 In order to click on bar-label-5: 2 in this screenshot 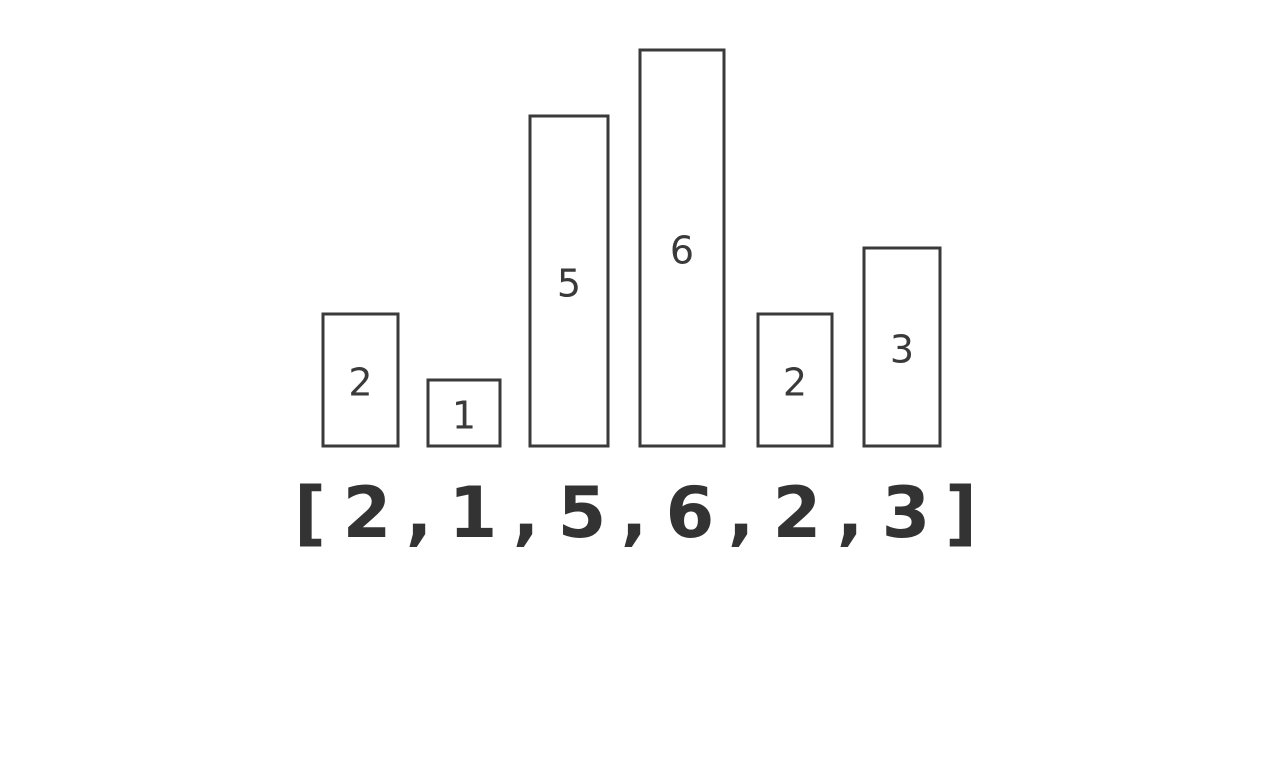, I will do `click(795, 383)`.